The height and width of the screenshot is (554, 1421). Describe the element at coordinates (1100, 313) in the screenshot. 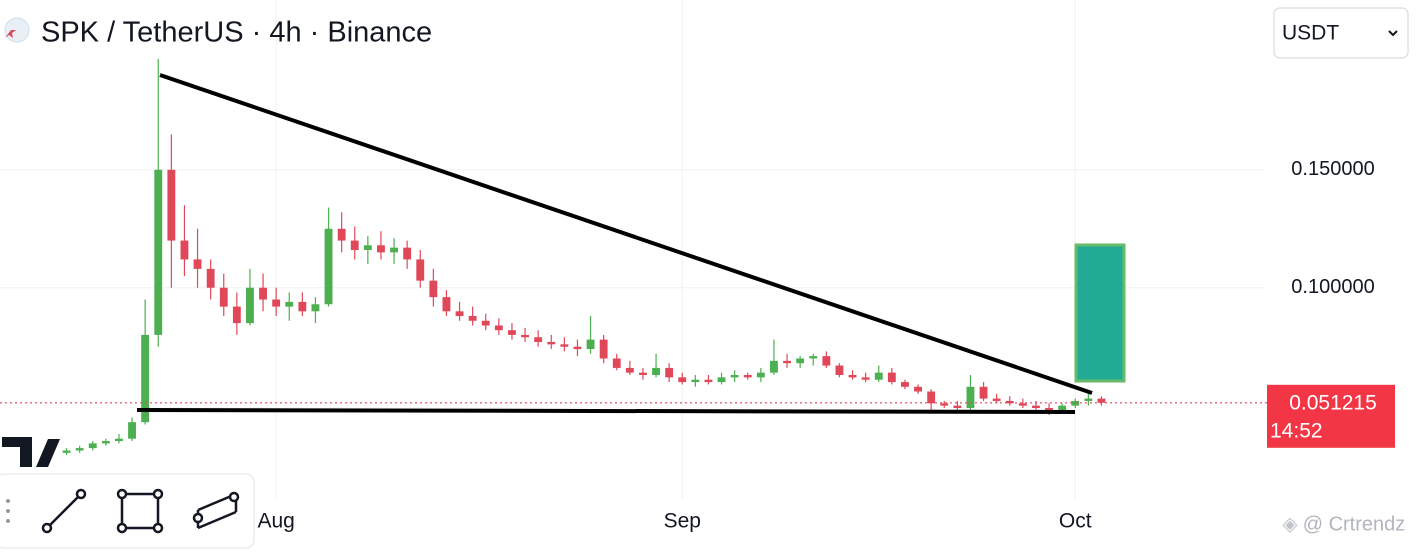

I see `target-box` at that location.